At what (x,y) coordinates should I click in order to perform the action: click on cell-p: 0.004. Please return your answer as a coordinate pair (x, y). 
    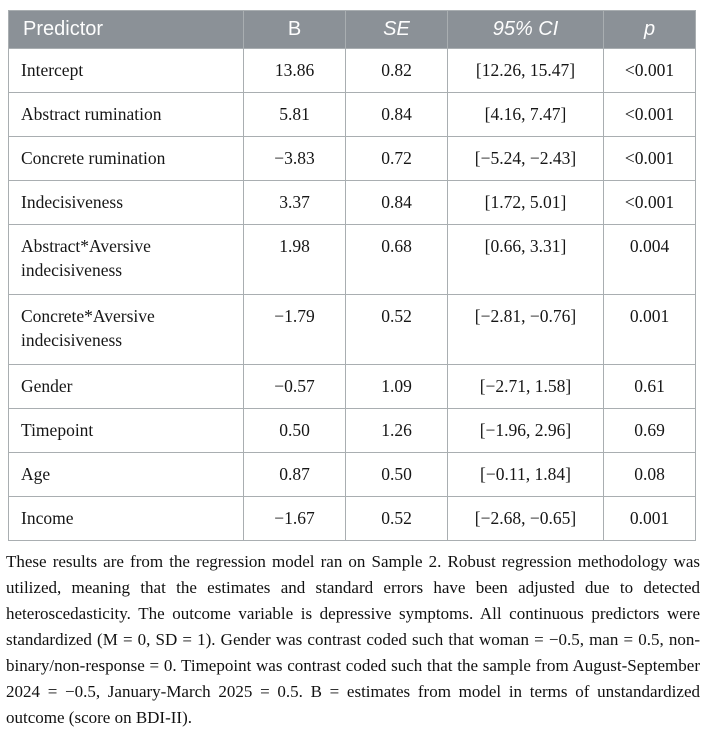
    Looking at the image, I should click on (649, 259).